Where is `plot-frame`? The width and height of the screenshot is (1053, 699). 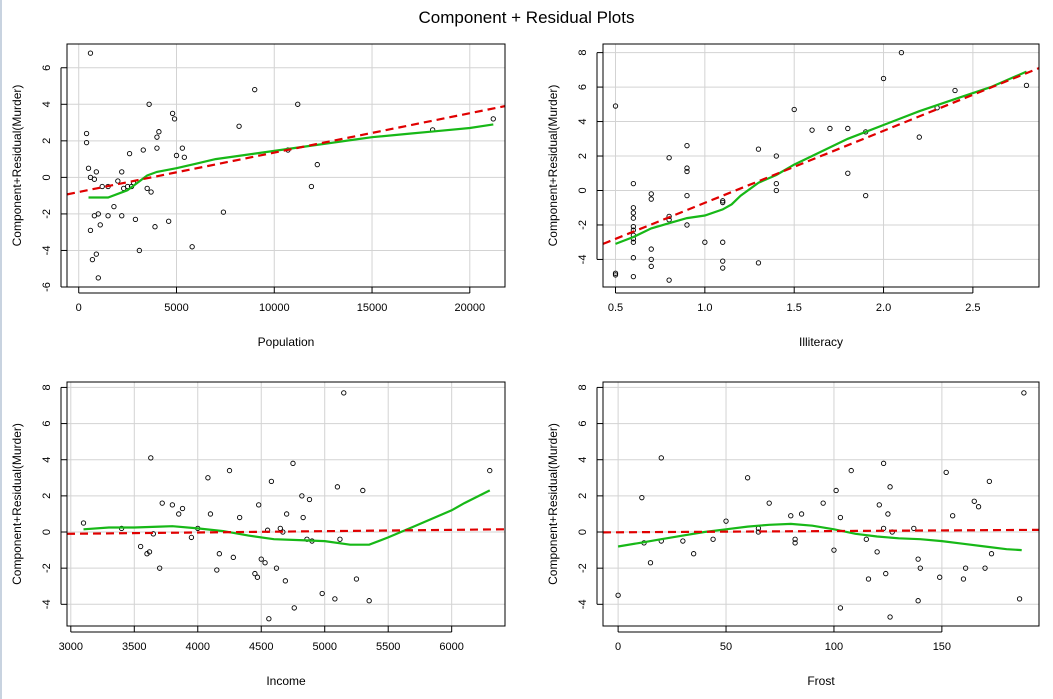
plot-frame is located at coordinates (286, 504).